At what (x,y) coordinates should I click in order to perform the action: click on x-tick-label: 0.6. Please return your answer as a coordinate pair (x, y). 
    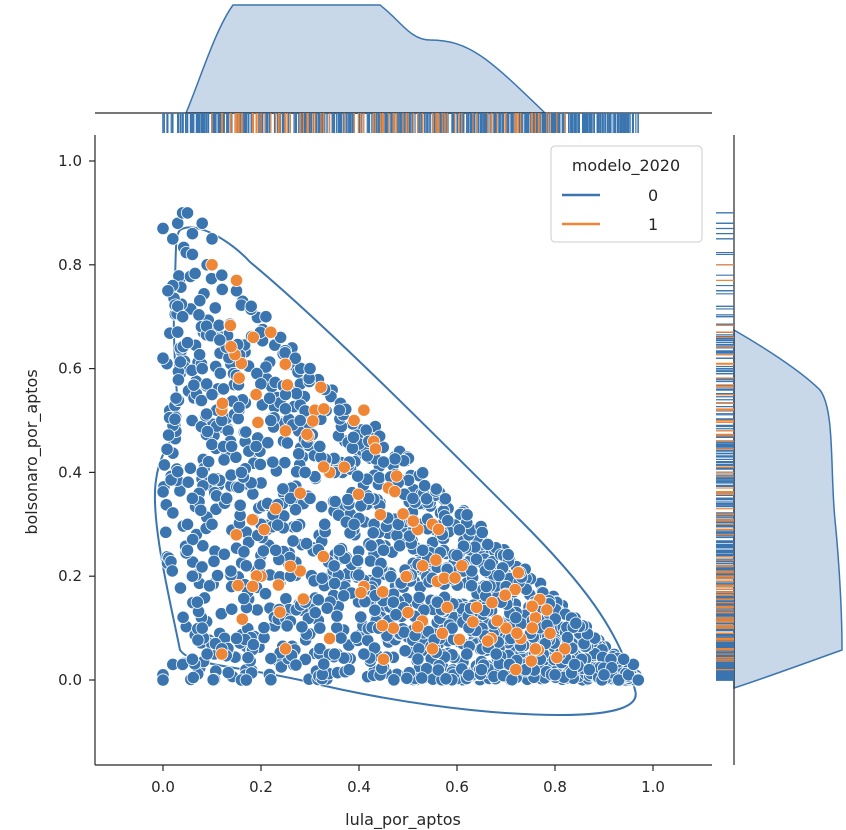
    Looking at the image, I should click on (457, 787).